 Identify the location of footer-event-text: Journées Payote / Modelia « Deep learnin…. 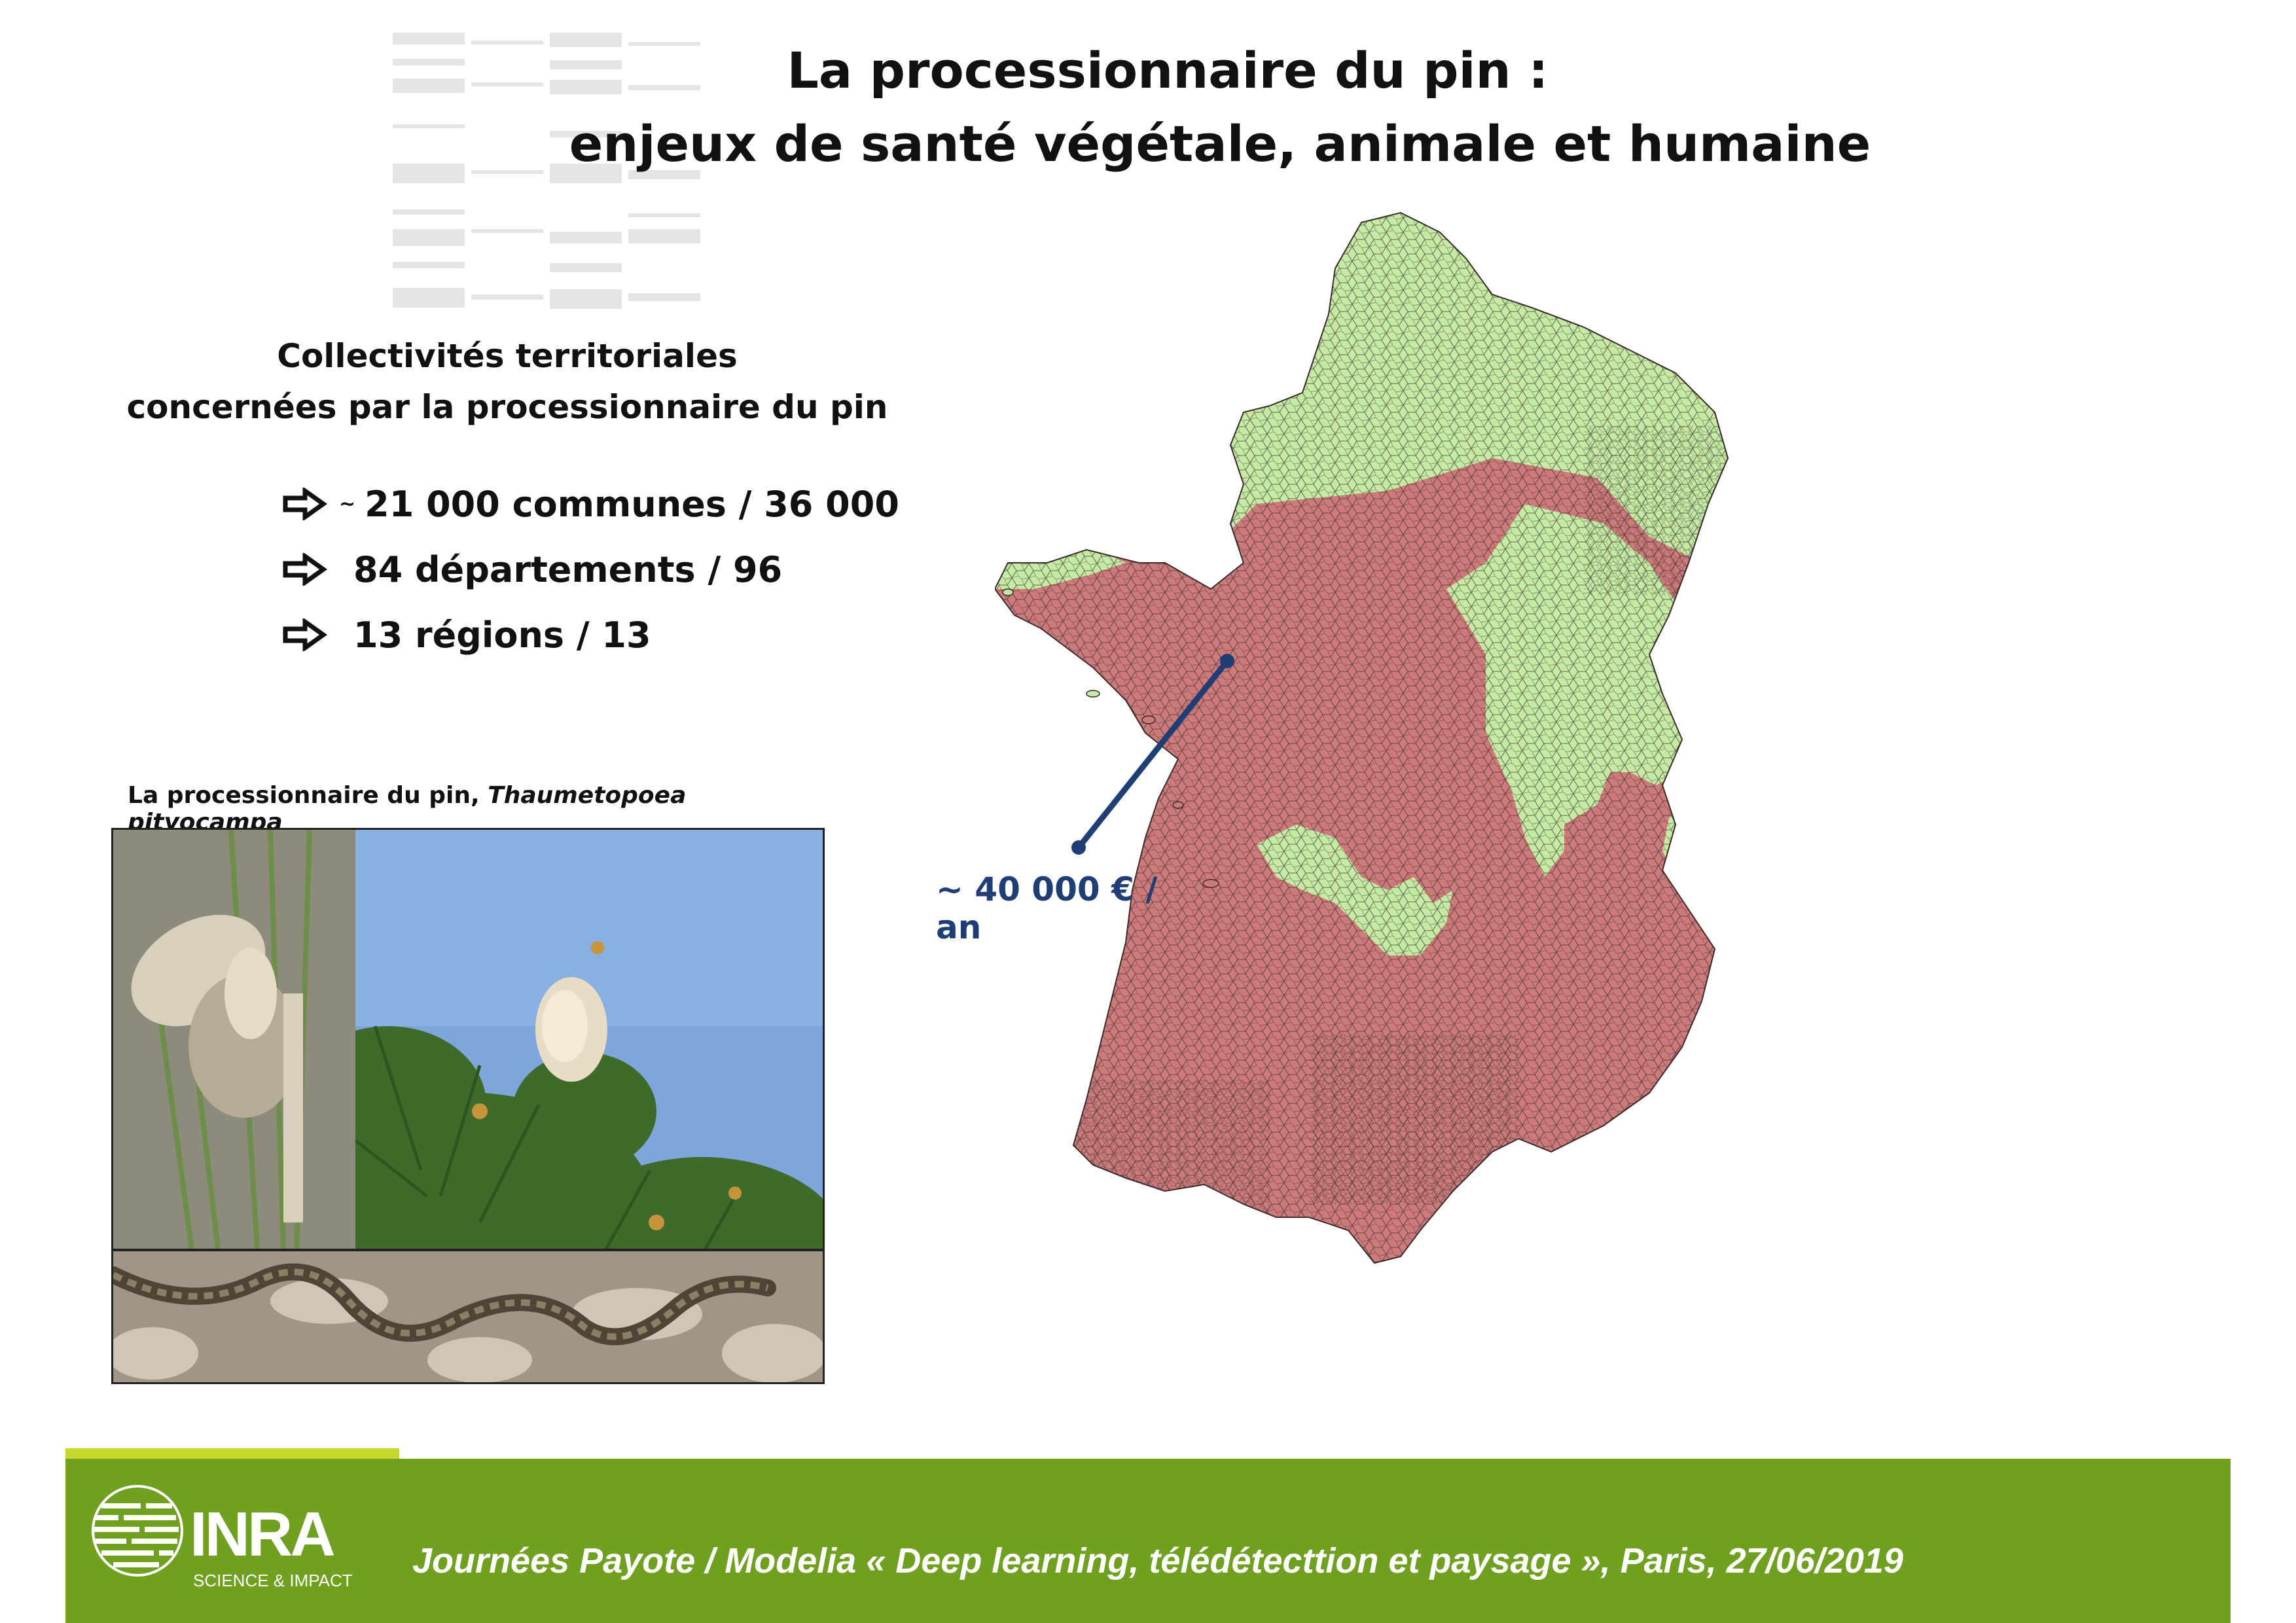
(1157, 1560).